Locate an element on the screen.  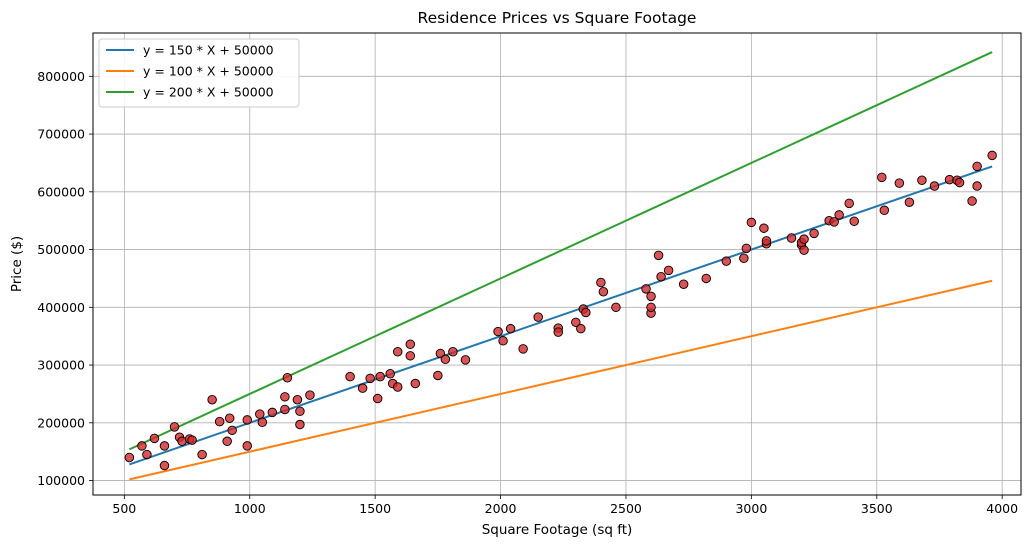
y-tick-label: 600000 is located at coordinates (61, 191).